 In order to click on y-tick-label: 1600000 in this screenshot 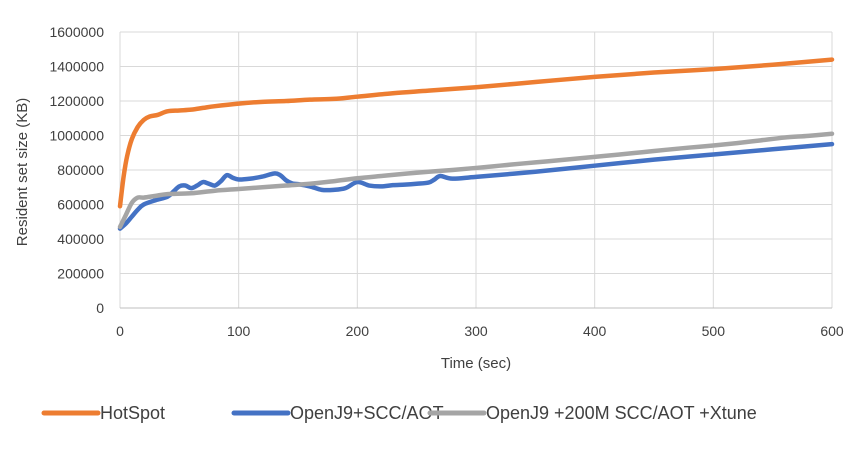, I will do `click(76, 32)`.